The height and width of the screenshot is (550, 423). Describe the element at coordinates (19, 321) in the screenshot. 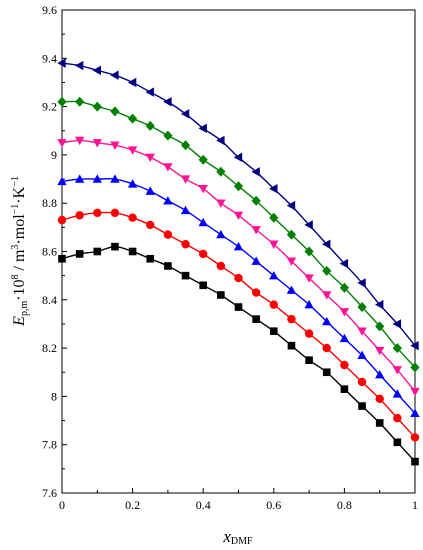

I see `y-axis-title-main: E` at that location.